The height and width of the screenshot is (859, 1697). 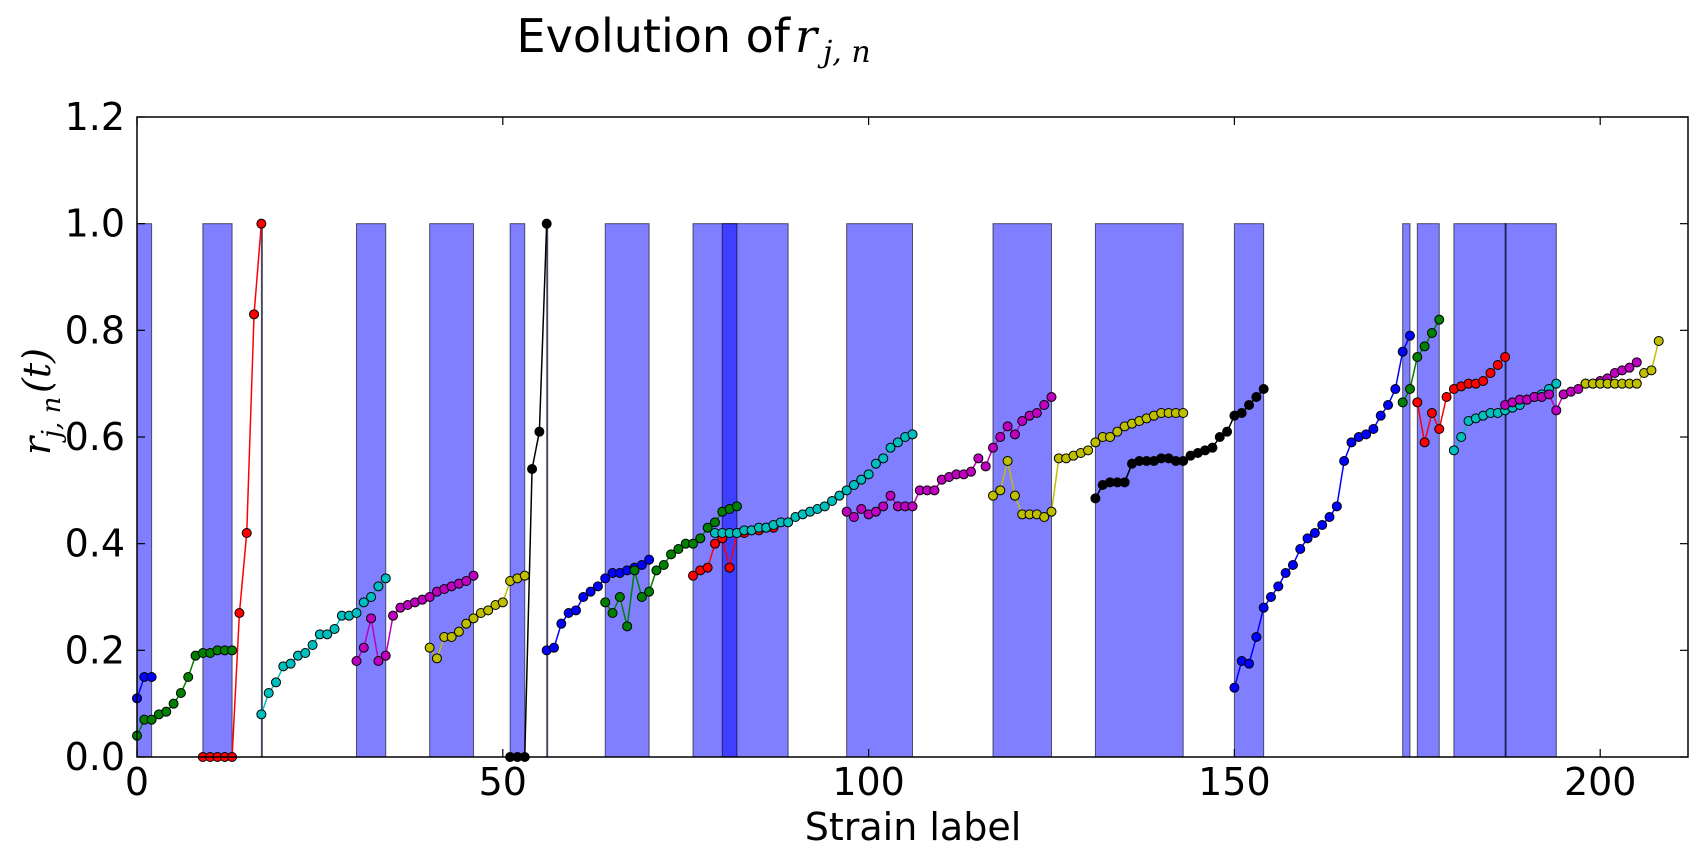 What do you see at coordinates (41, 401) in the screenshot?
I see `y-axis-label: r j, n (t)` at bounding box center [41, 401].